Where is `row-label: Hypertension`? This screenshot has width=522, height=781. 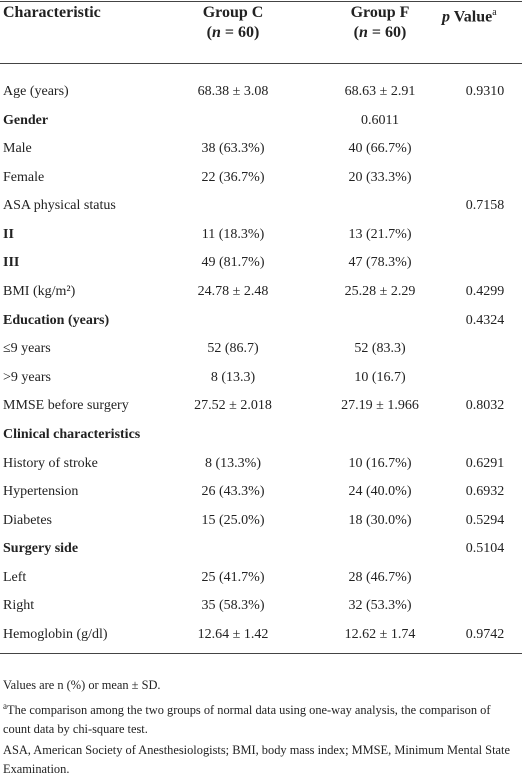 row-label: Hypertension is located at coordinates (41, 492).